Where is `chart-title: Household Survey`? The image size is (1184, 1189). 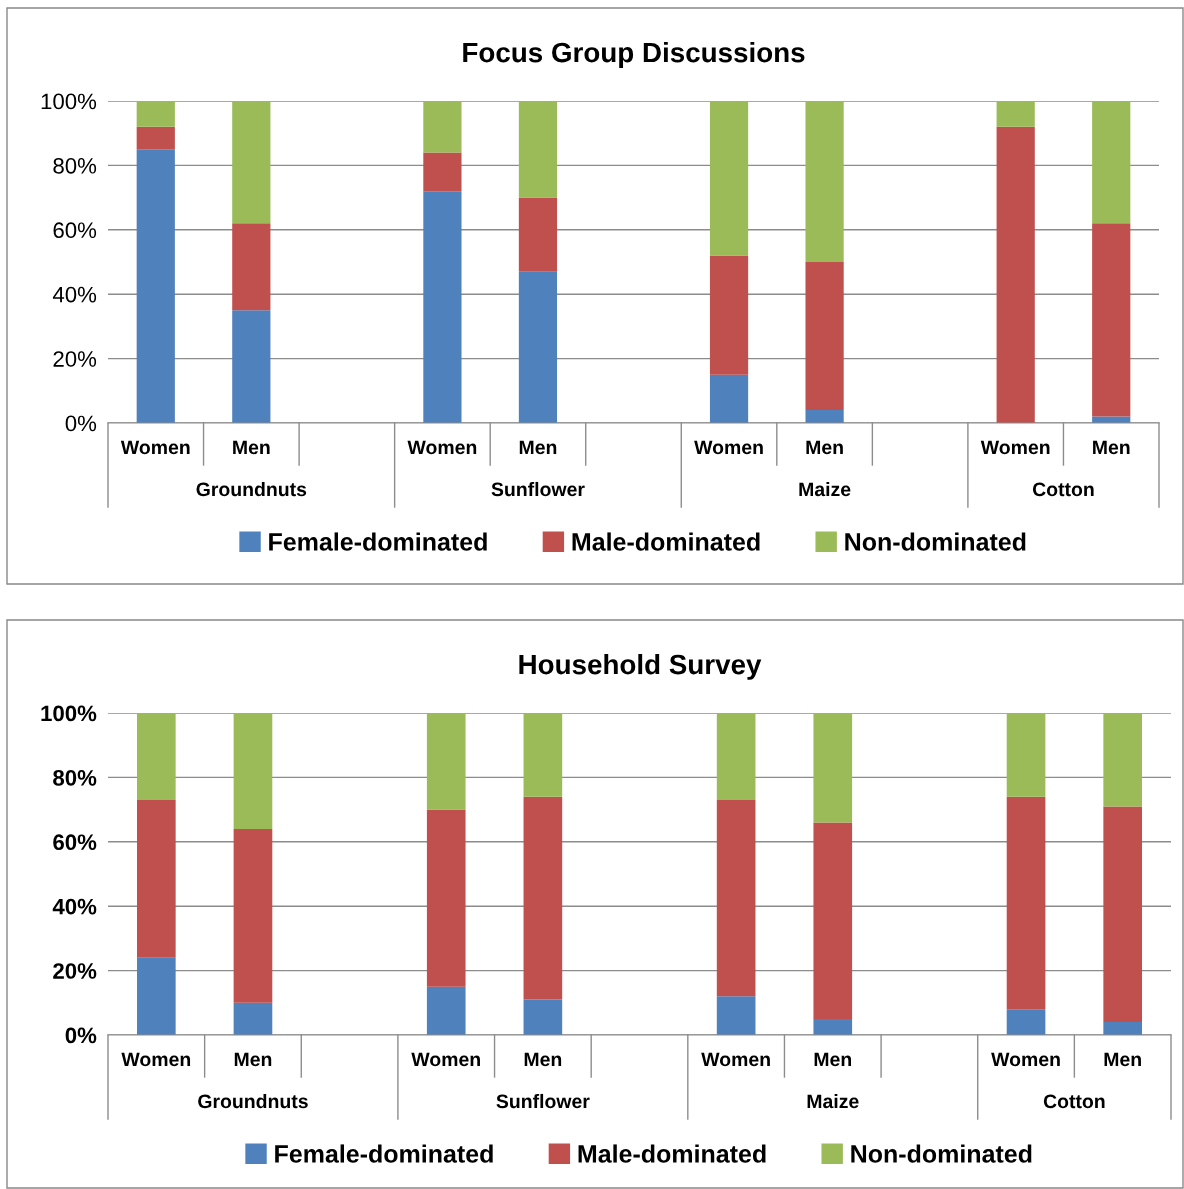
chart-title: Household Survey is located at coordinates (640, 666).